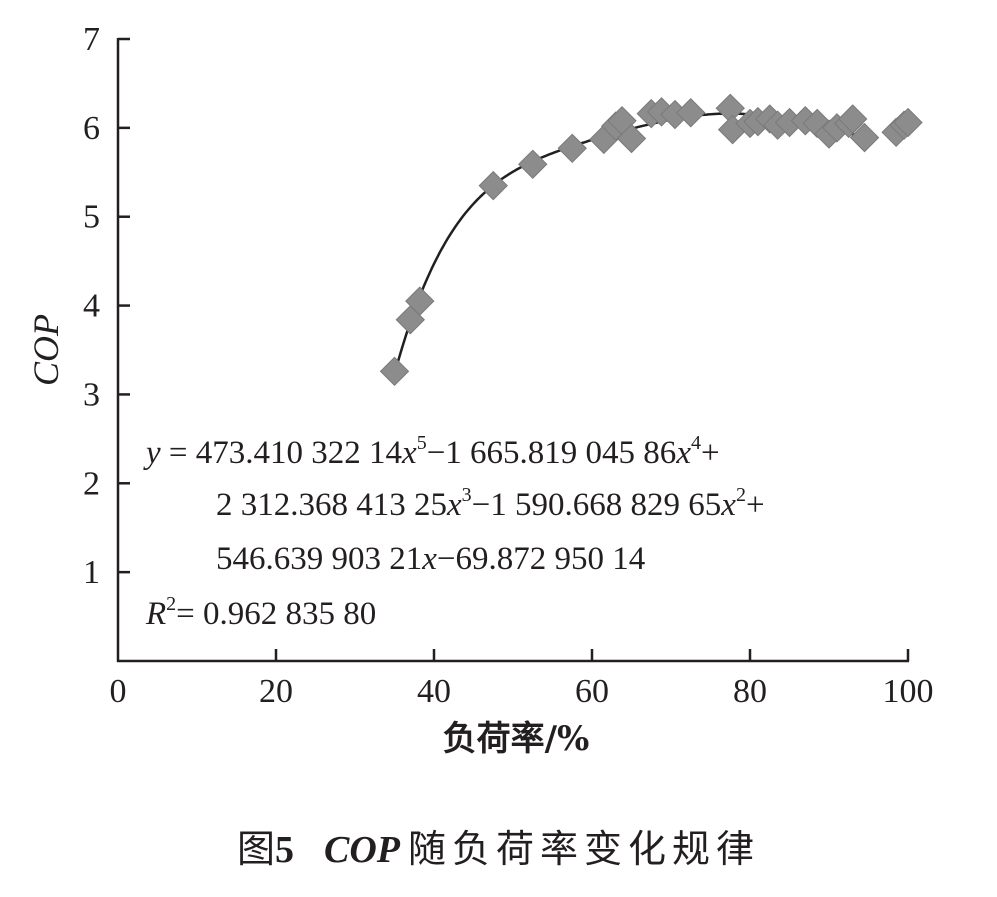  What do you see at coordinates (91, 217) in the screenshot?
I see `y-tick-label: 5` at bounding box center [91, 217].